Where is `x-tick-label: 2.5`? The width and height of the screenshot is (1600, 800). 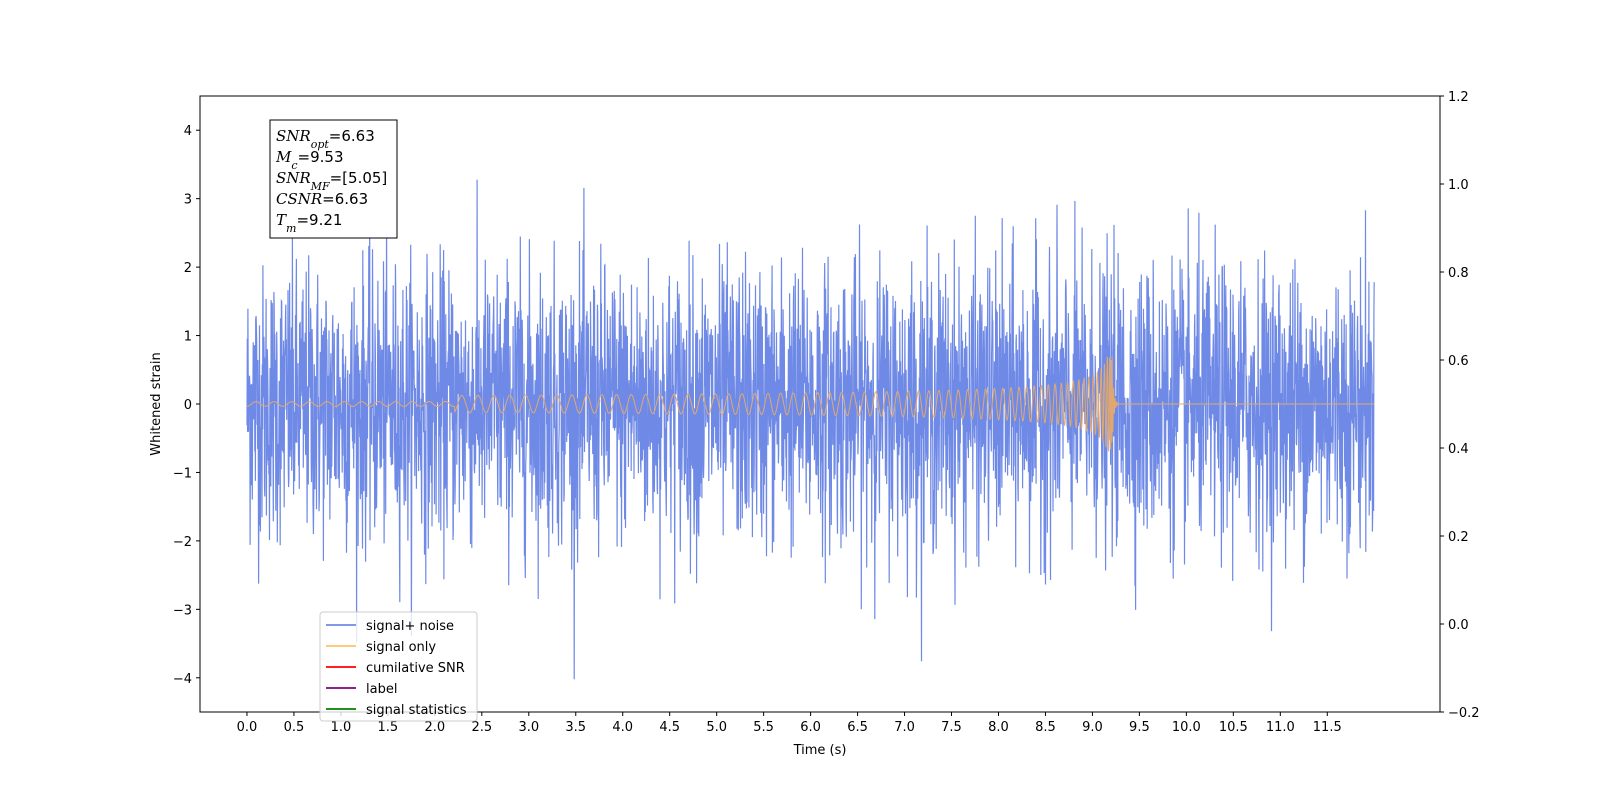 x-tick-label: 2.5 is located at coordinates (481, 727).